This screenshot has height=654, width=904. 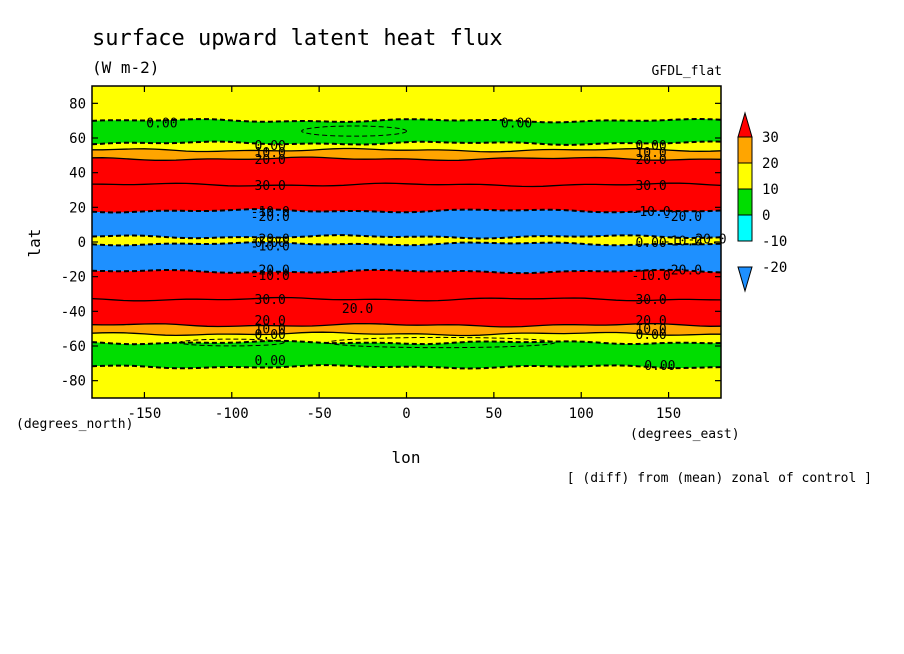 I want to click on model-label: GFDL_flat, so click(x=687, y=71).